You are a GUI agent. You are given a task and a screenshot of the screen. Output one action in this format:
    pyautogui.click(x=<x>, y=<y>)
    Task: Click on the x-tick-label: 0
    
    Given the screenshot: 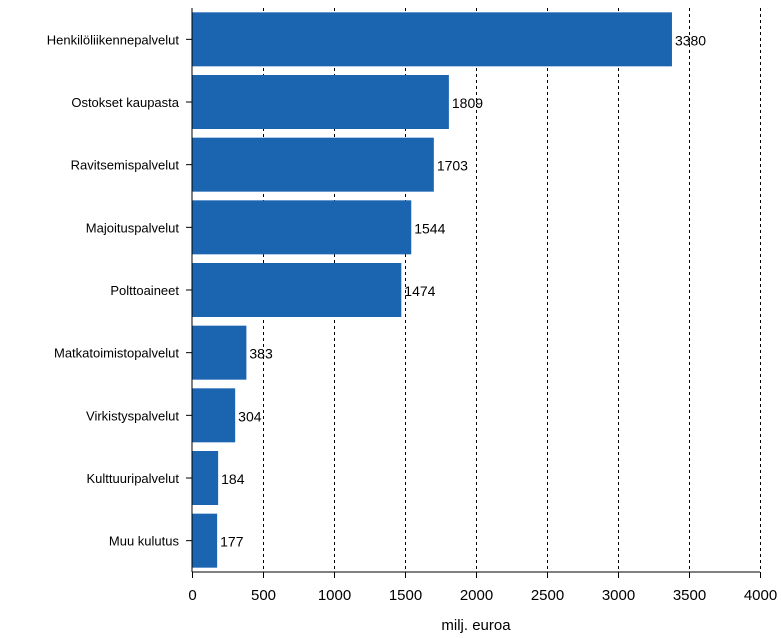 What is the action you would take?
    pyautogui.click(x=192, y=595)
    